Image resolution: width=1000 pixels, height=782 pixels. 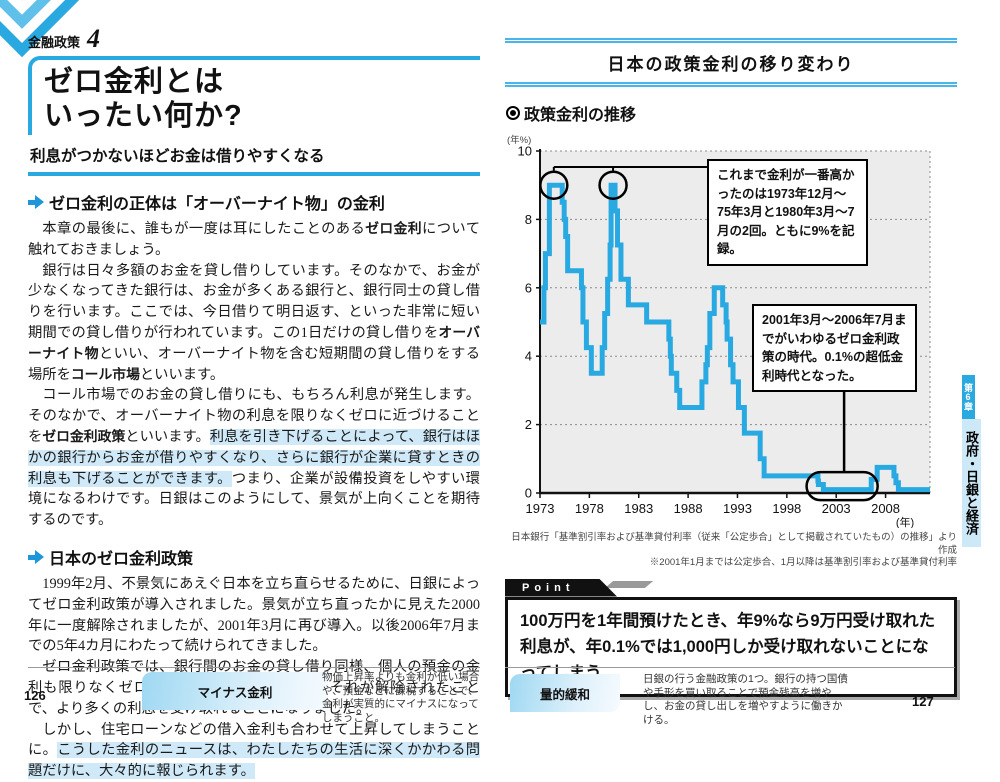 I want to click on paragraph: 本章の最後に、誰もが一度は耳にしたことのあるゼロ金利について触れておきましょう。, so click(x=254, y=239).